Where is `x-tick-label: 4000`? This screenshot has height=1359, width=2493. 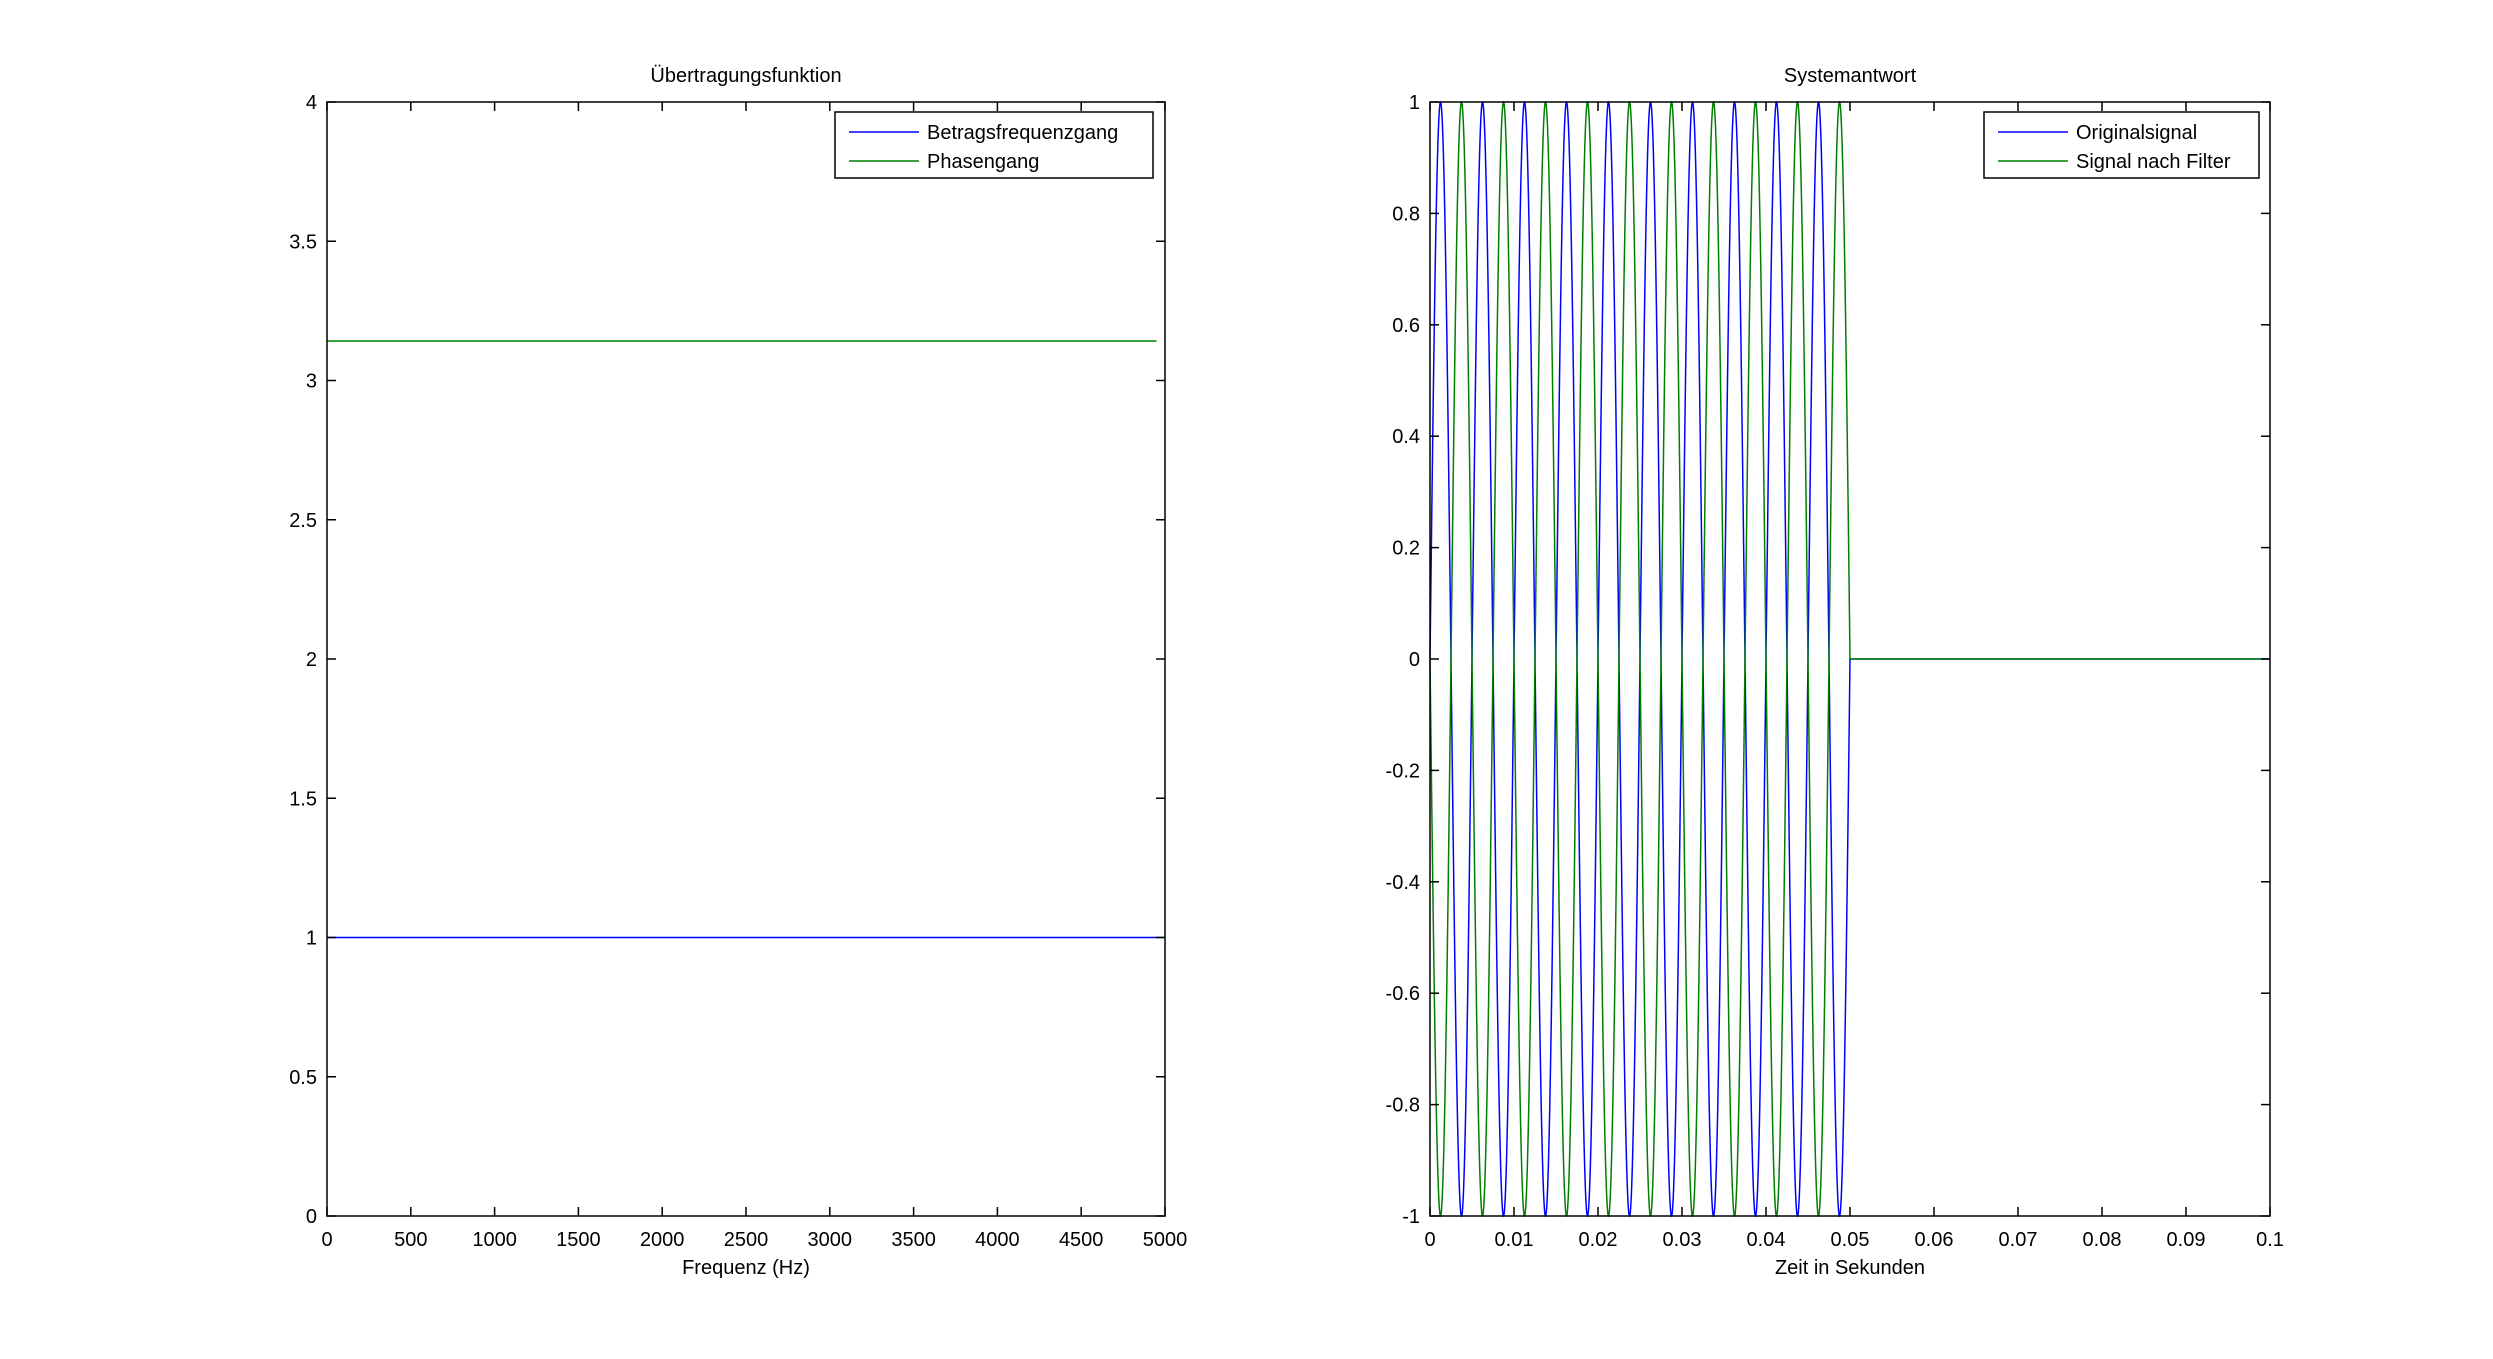
x-tick-label: 4000 is located at coordinates (997, 1240).